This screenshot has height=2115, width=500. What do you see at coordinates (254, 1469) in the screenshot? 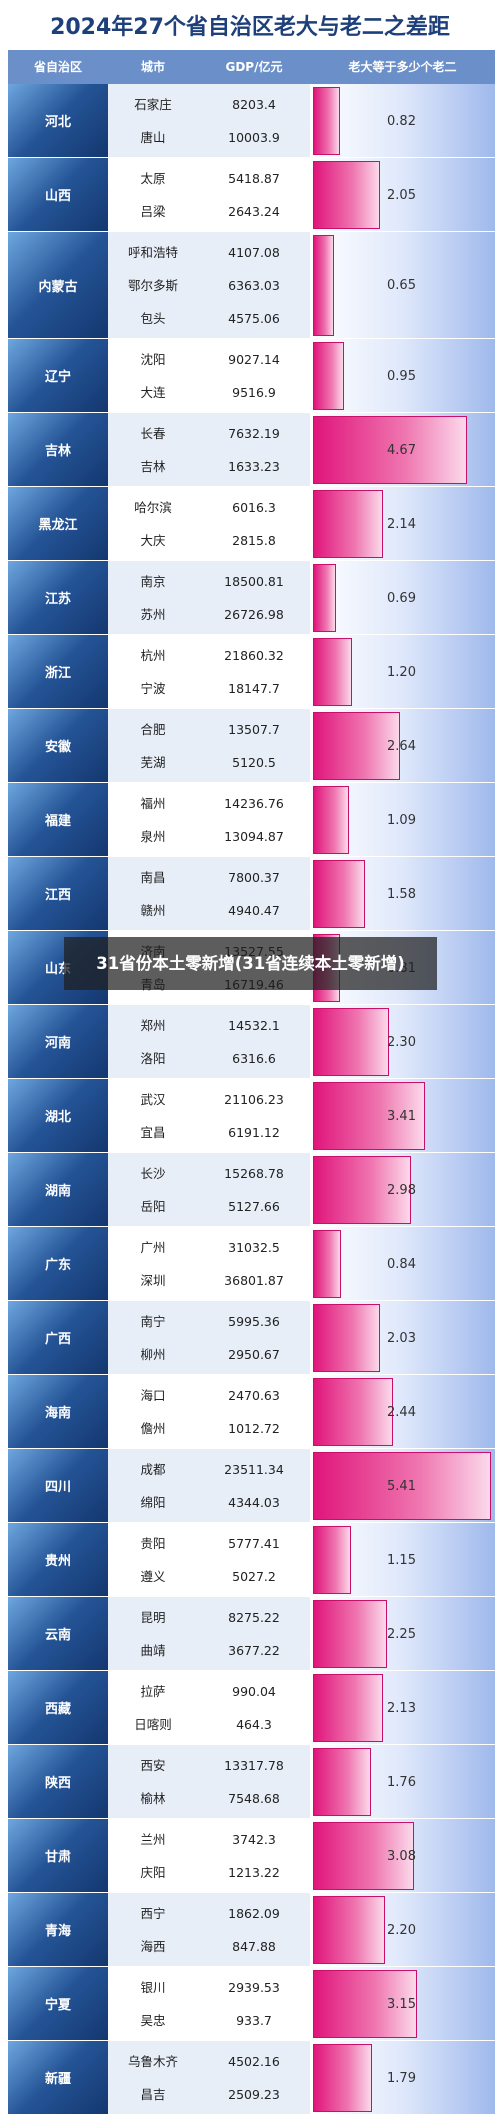
I see `city-gdp: 23511.34` at bounding box center [254, 1469].